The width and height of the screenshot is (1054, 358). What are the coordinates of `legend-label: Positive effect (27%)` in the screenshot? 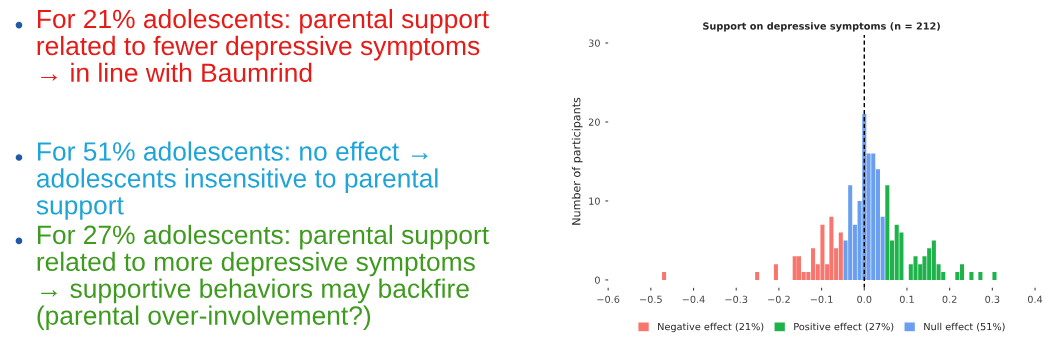 It's located at (844, 327).